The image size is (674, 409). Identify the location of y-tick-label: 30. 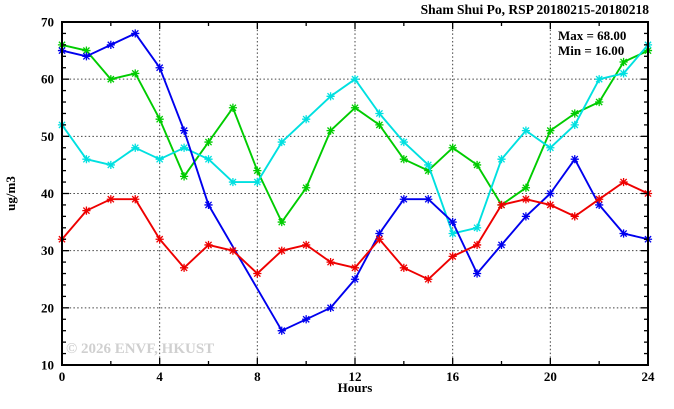
(47, 250).